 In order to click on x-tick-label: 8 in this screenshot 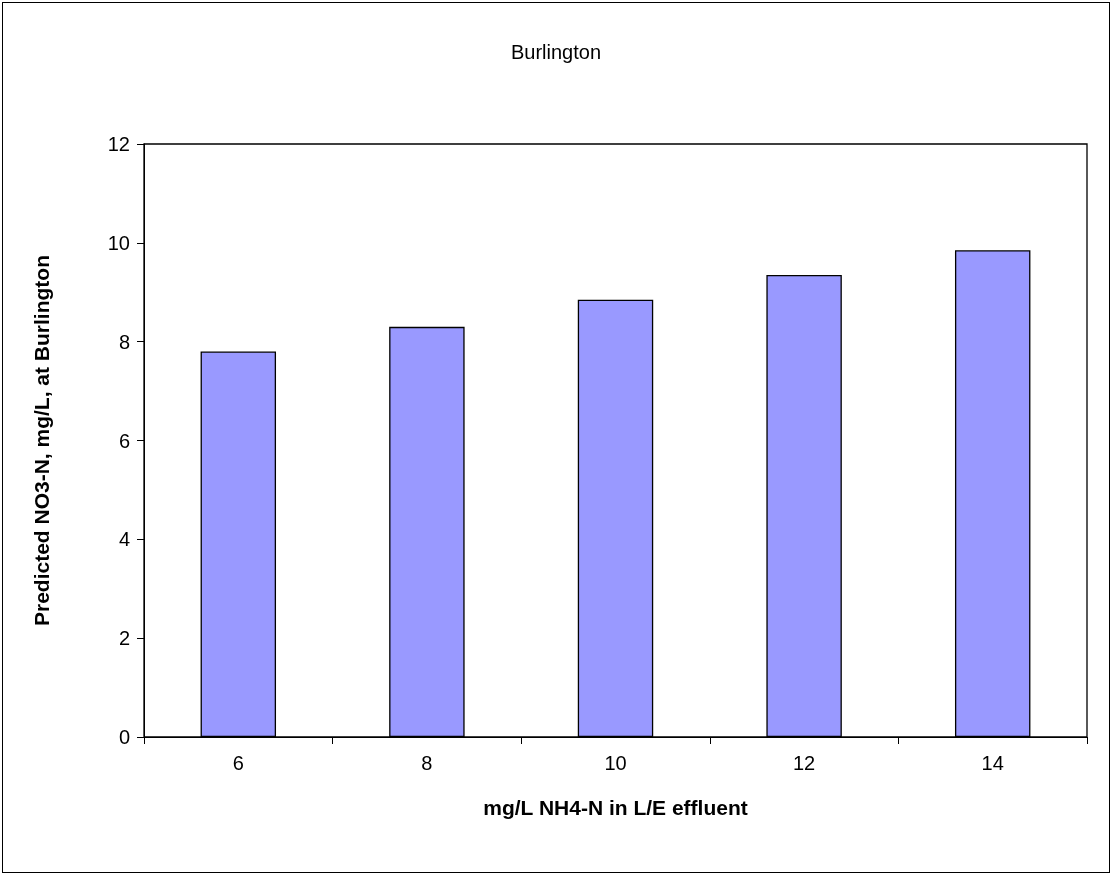, I will do `click(427, 763)`.